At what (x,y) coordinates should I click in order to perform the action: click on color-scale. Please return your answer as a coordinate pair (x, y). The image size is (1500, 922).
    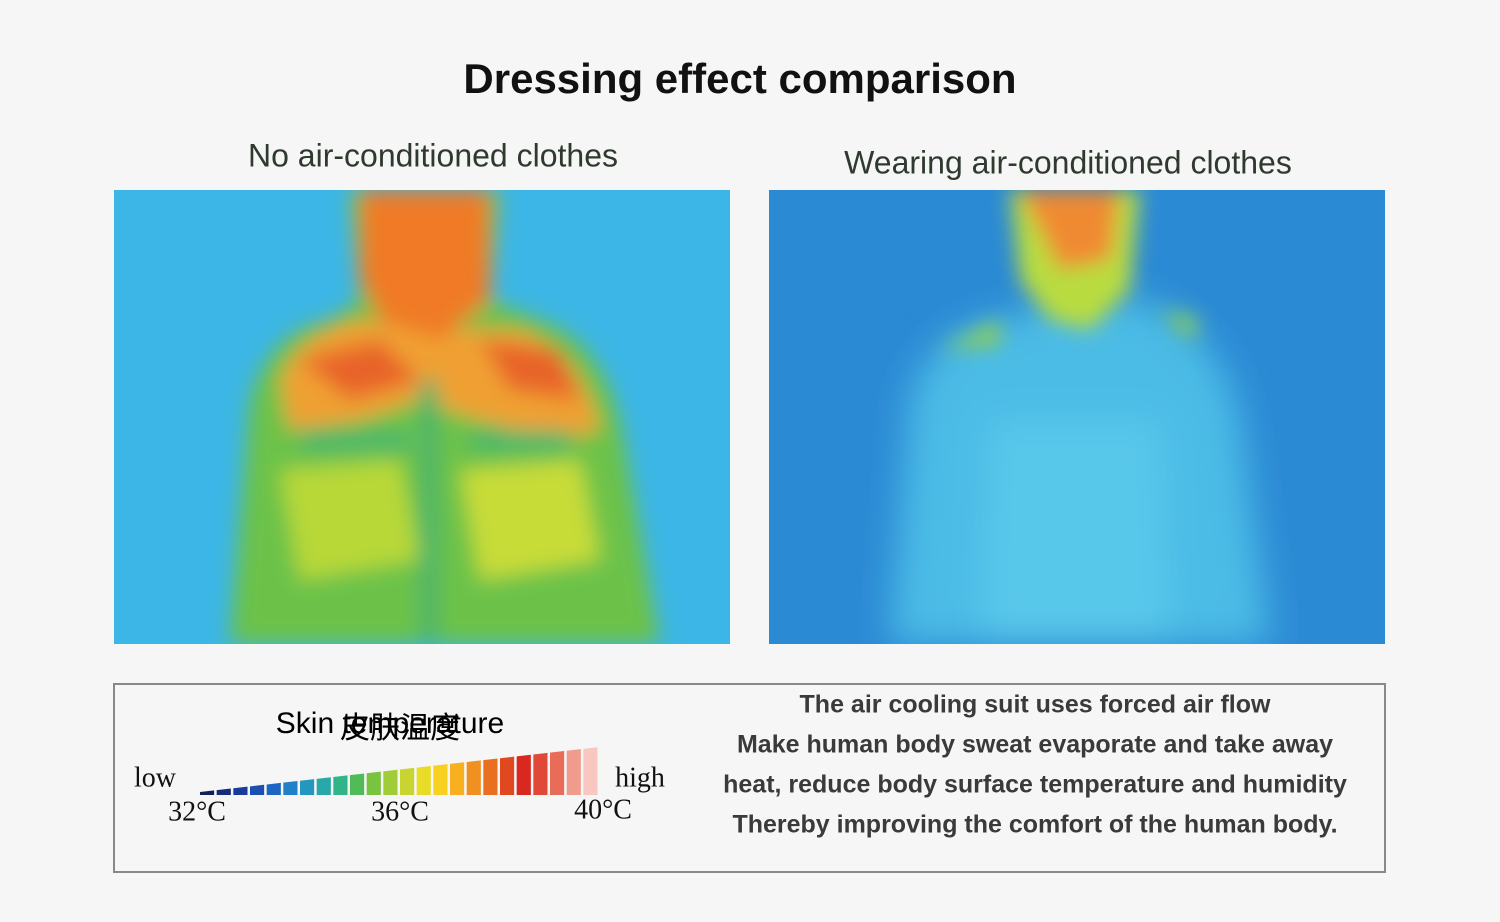
    Looking at the image, I should click on (399, 771).